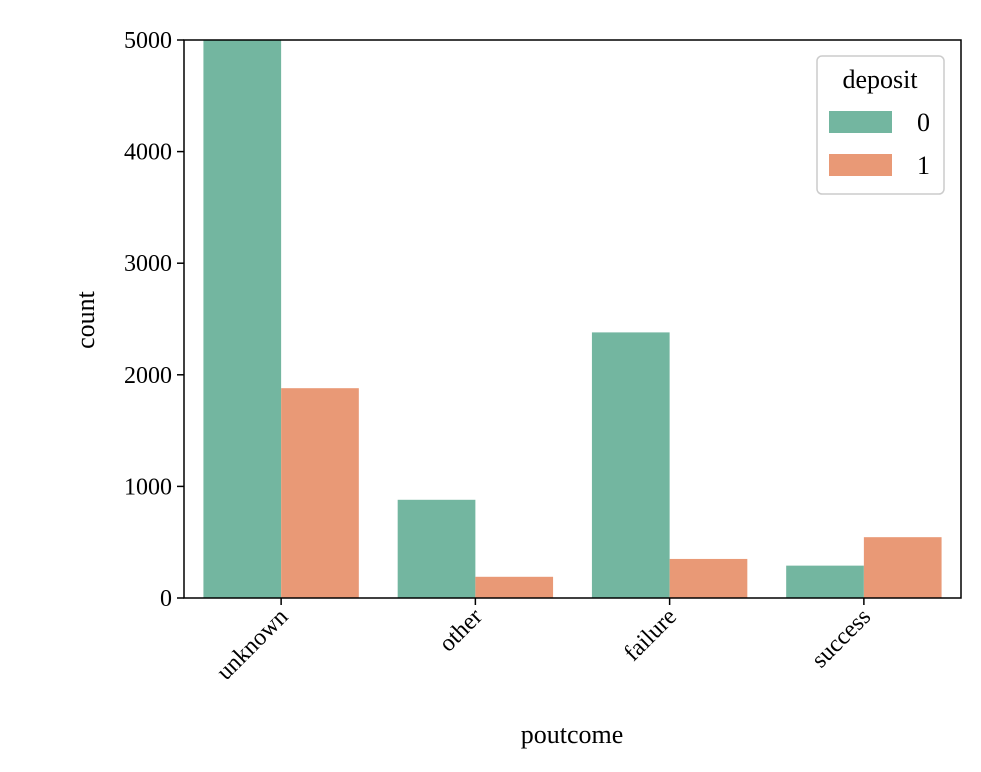 This screenshot has width=981, height=772. What do you see at coordinates (253, 645) in the screenshot?
I see `x-tick-label-unknown: unknown` at bounding box center [253, 645].